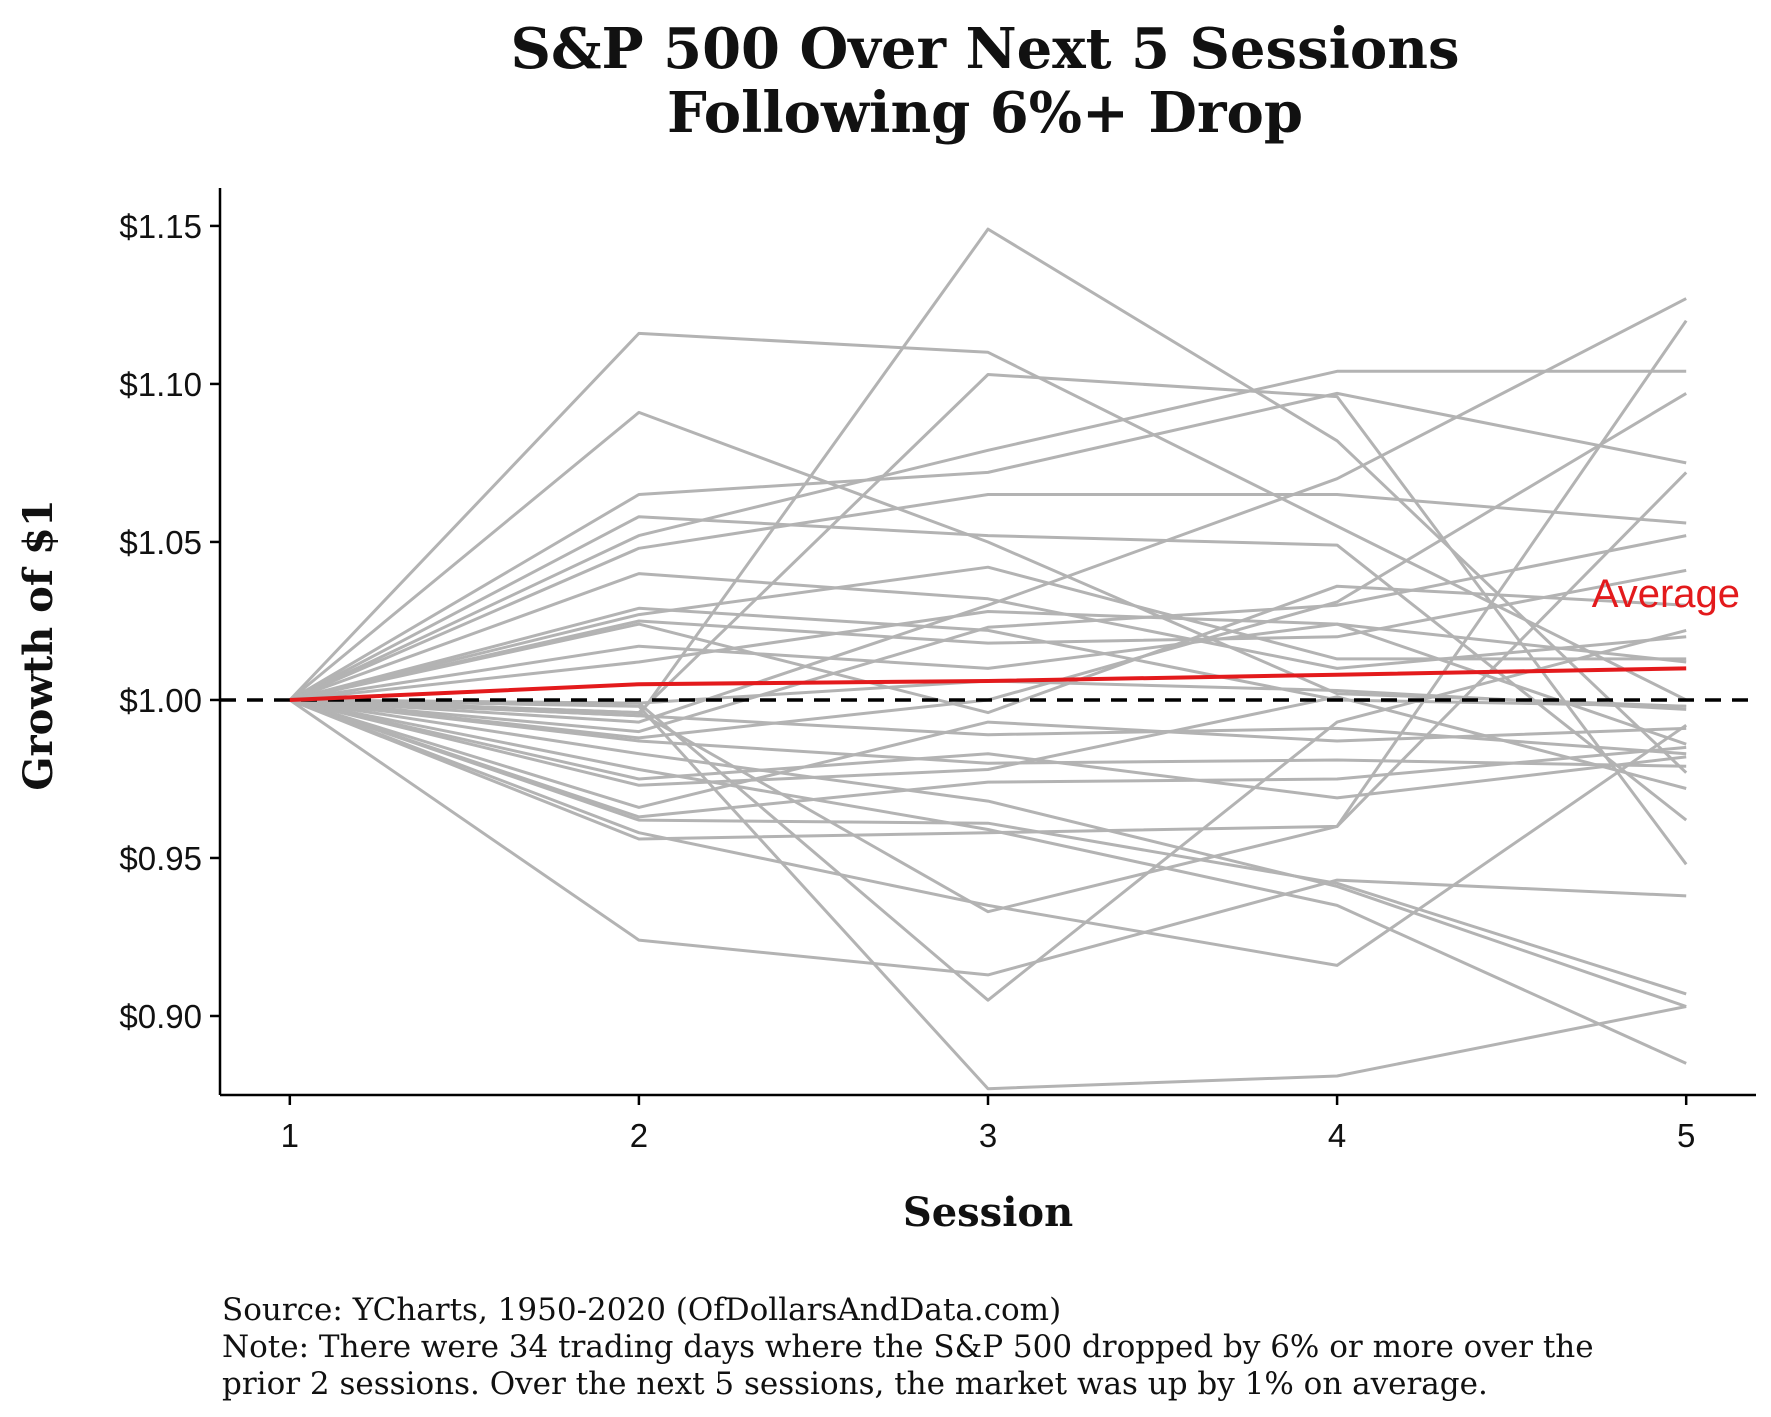  What do you see at coordinates (1666, 594) in the screenshot?
I see `average-annotation: Average` at bounding box center [1666, 594].